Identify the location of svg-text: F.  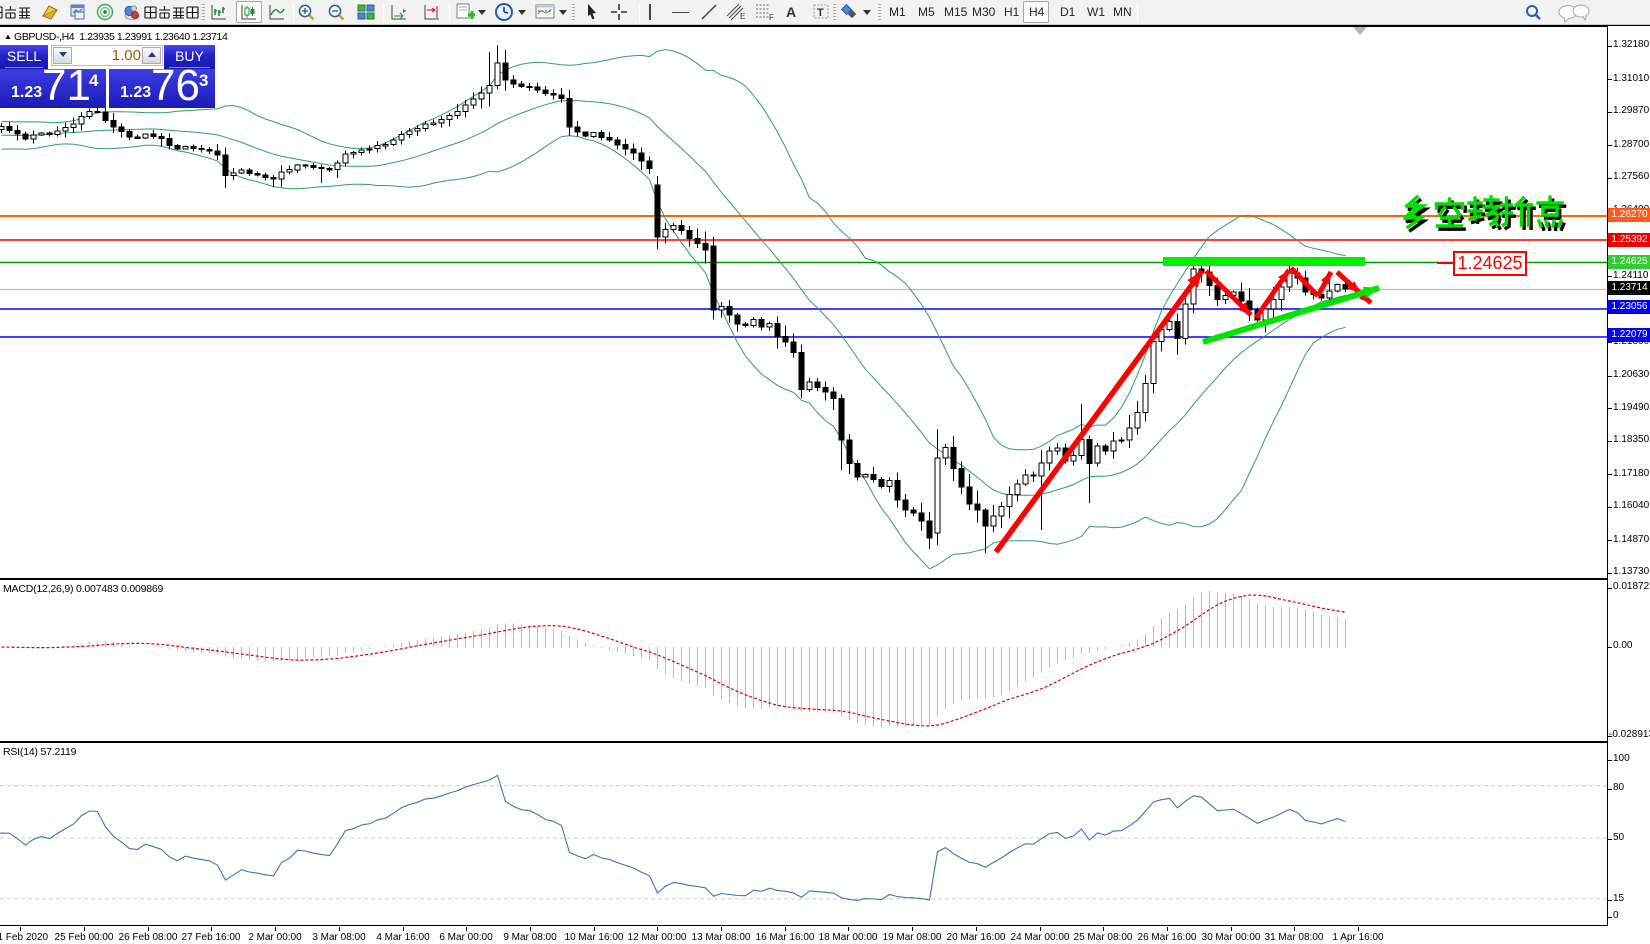
(771, 17).